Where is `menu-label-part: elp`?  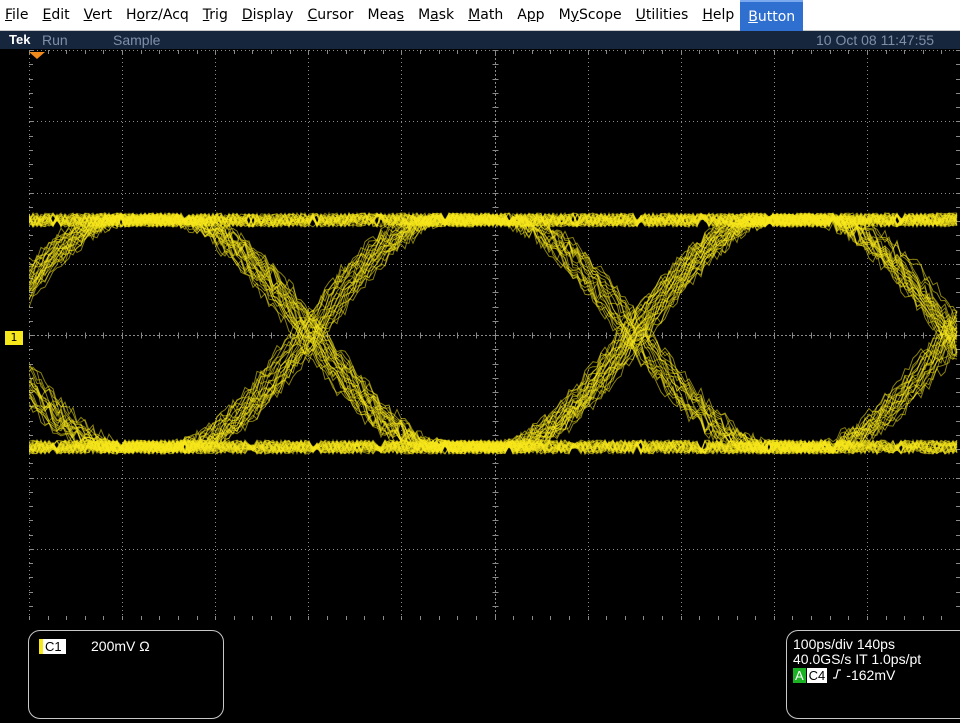
menu-label-part: elp is located at coordinates (723, 14).